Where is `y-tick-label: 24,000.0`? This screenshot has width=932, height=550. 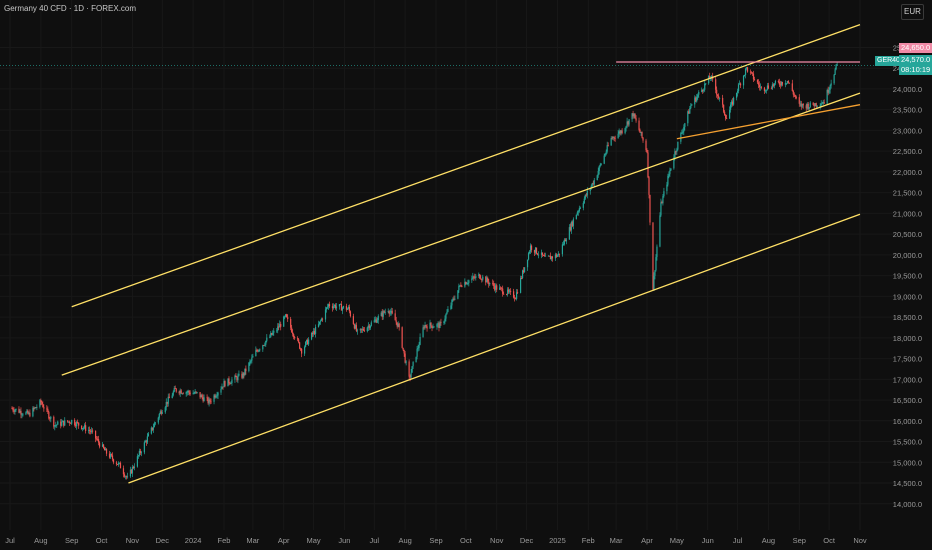 y-tick-label: 24,000.0 is located at coordinates (907, 89).